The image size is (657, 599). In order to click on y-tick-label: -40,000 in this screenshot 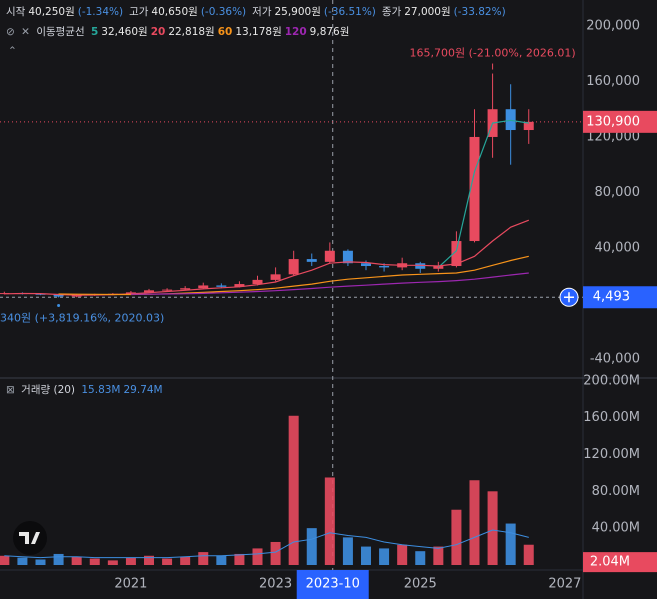, I will do `click(615, 358)`.